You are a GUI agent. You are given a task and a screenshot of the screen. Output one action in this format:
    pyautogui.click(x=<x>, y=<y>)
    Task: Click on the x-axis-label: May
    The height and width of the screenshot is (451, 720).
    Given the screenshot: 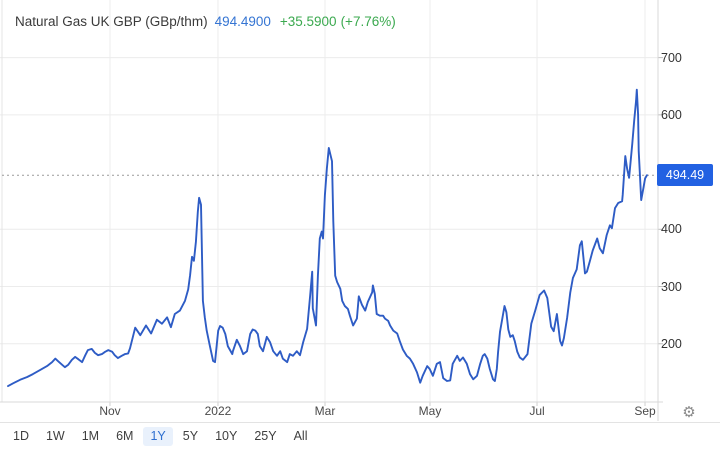 What is the action you would take?
    pyautogui.click(x=430, y=411)
    